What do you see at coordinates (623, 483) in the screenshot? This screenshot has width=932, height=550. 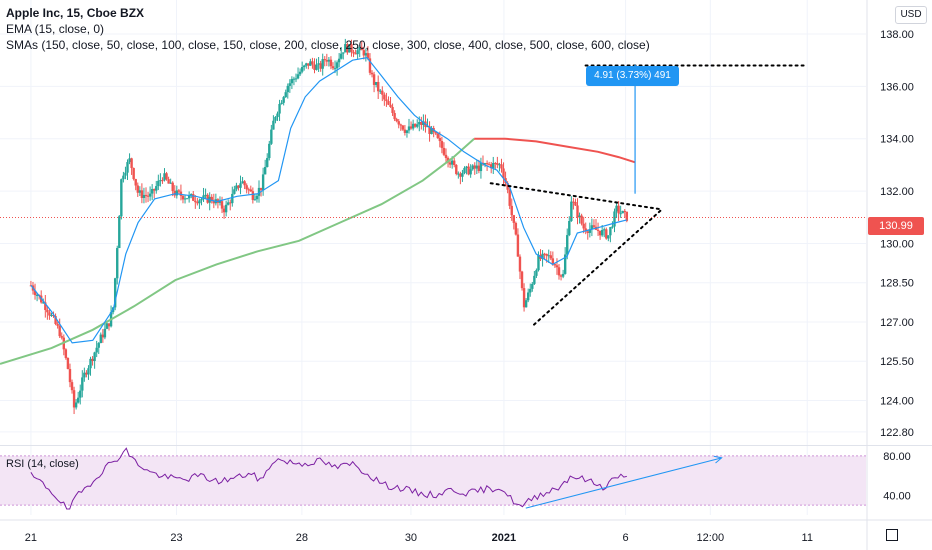 I see `rsi-divergence-arrow` at bounding box center [623, 483].